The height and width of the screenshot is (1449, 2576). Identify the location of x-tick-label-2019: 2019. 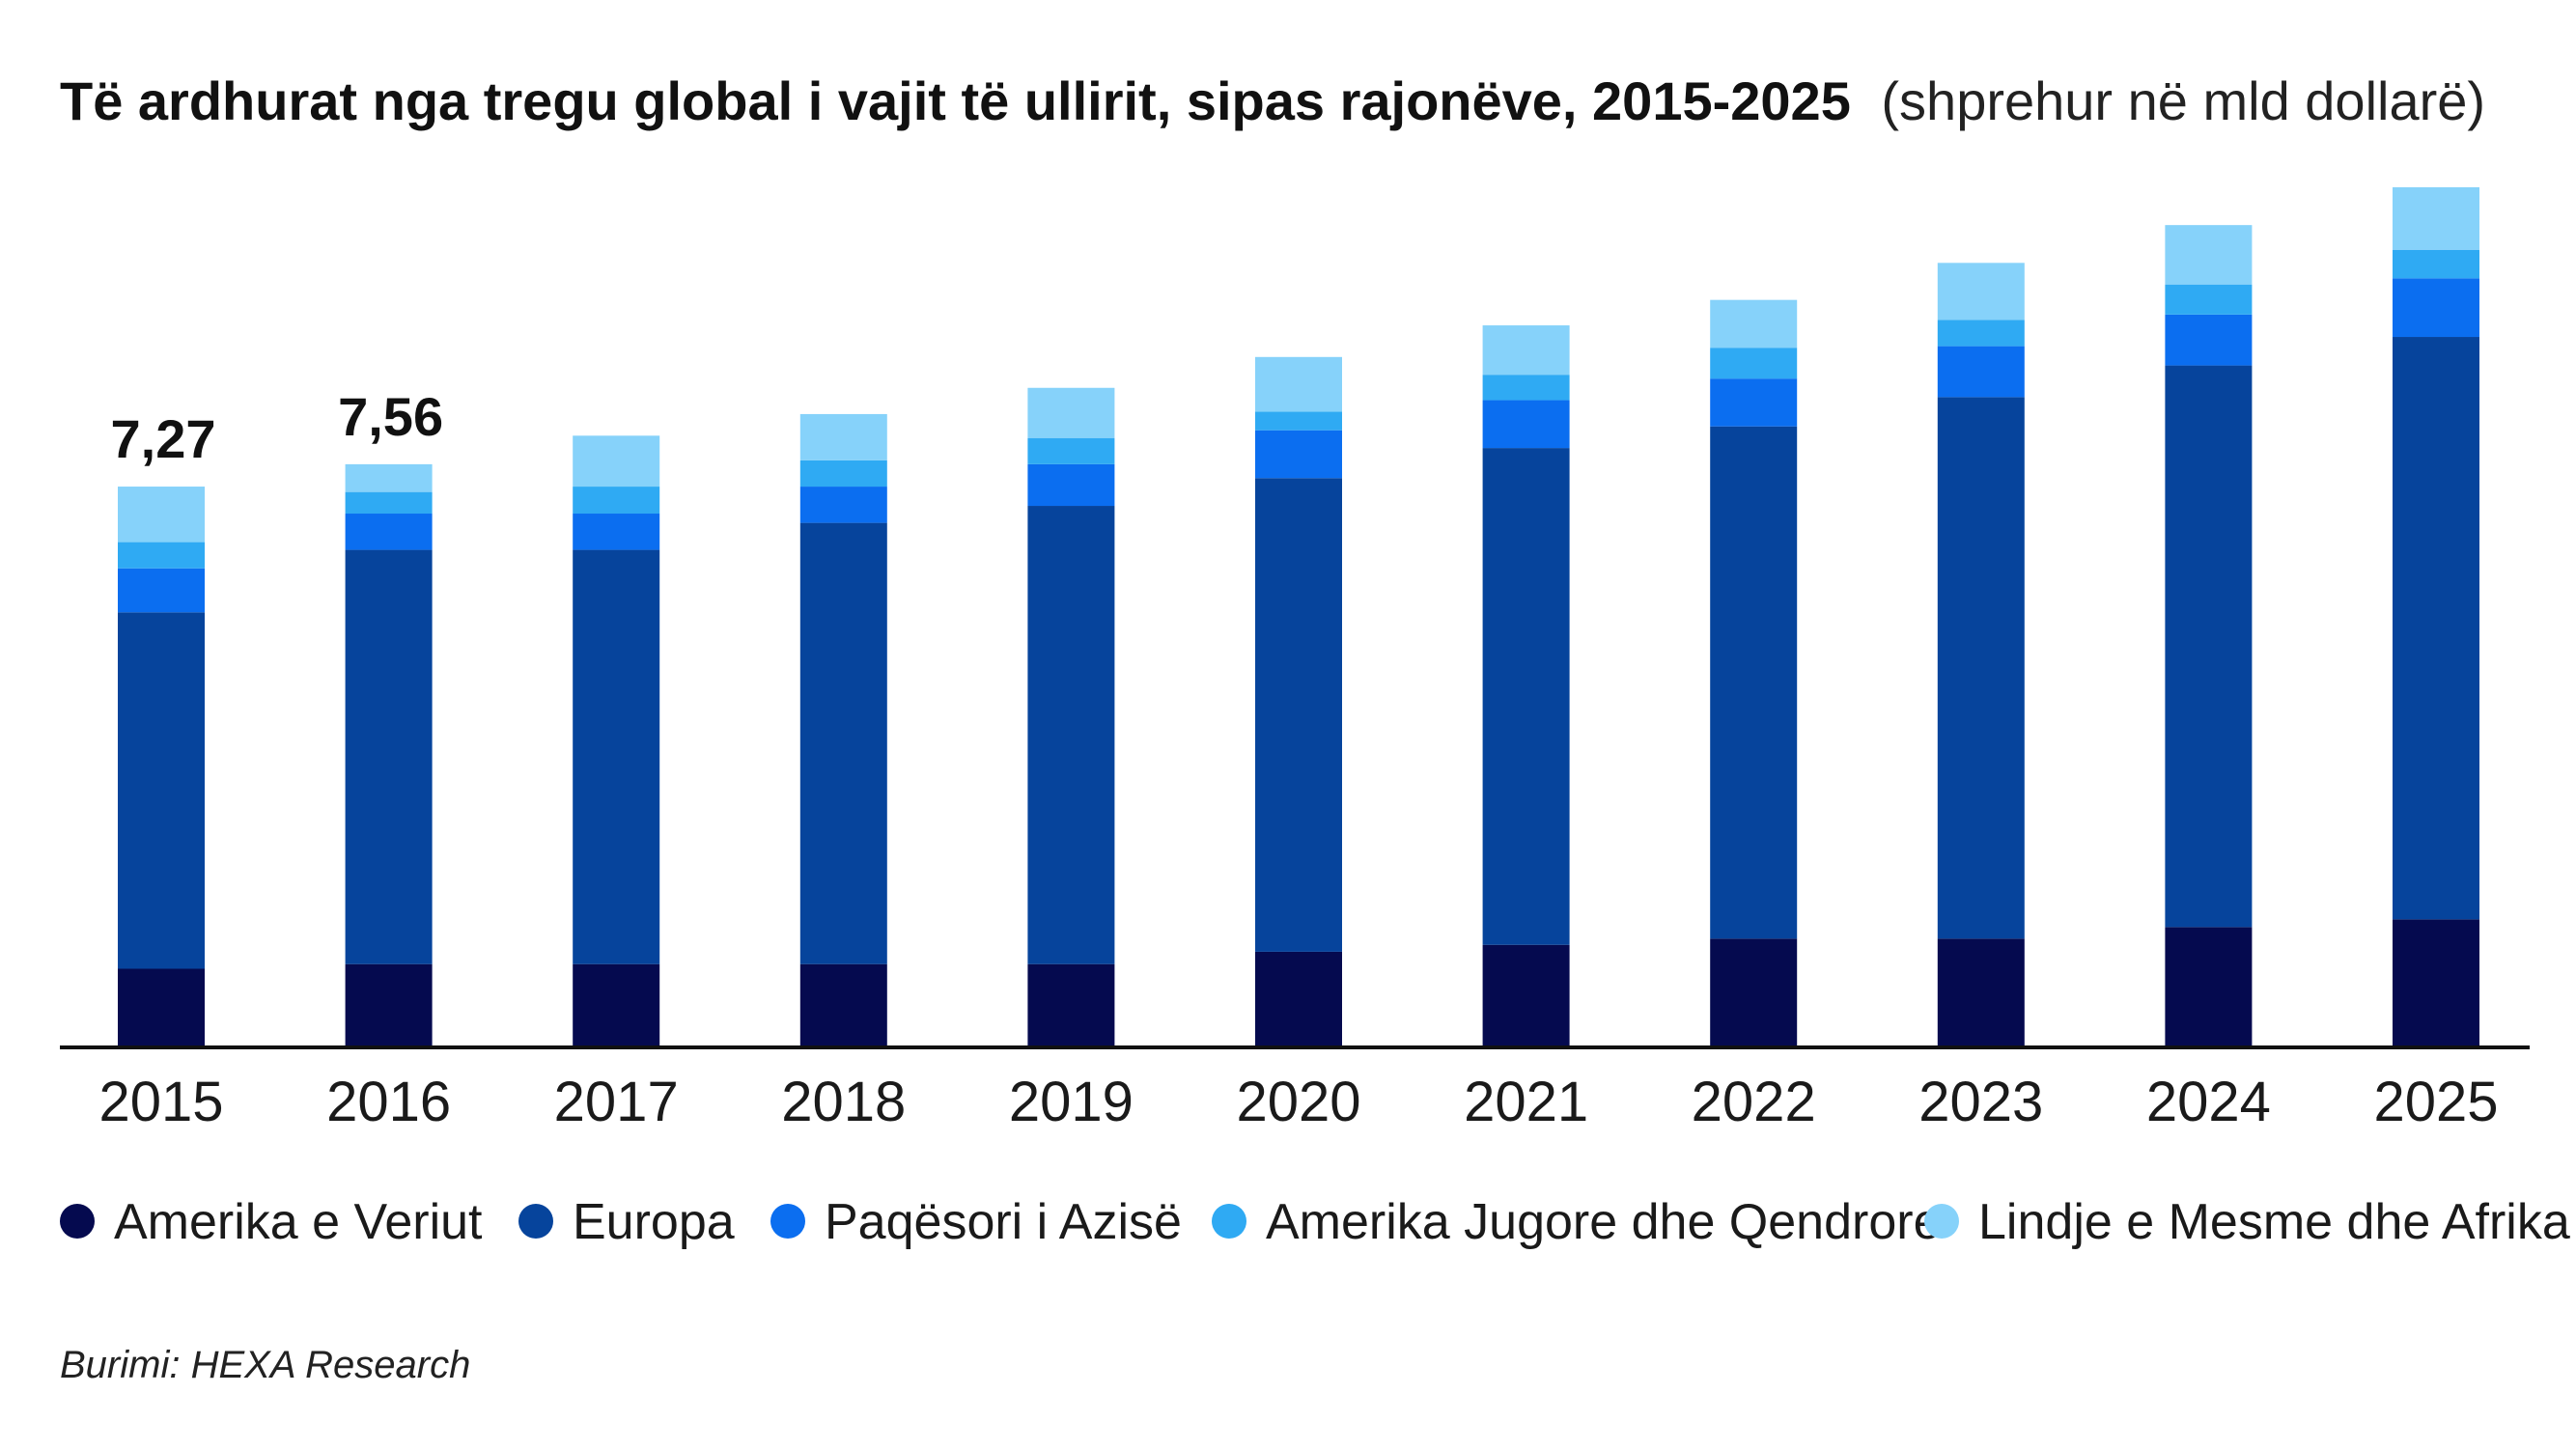
(1072, 1102).